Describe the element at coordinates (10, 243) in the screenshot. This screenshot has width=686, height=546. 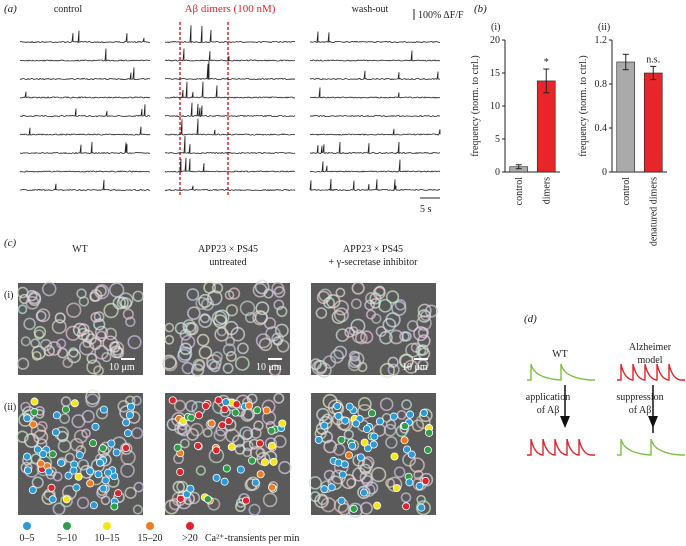
I see `panel-label: (c)` at that location.